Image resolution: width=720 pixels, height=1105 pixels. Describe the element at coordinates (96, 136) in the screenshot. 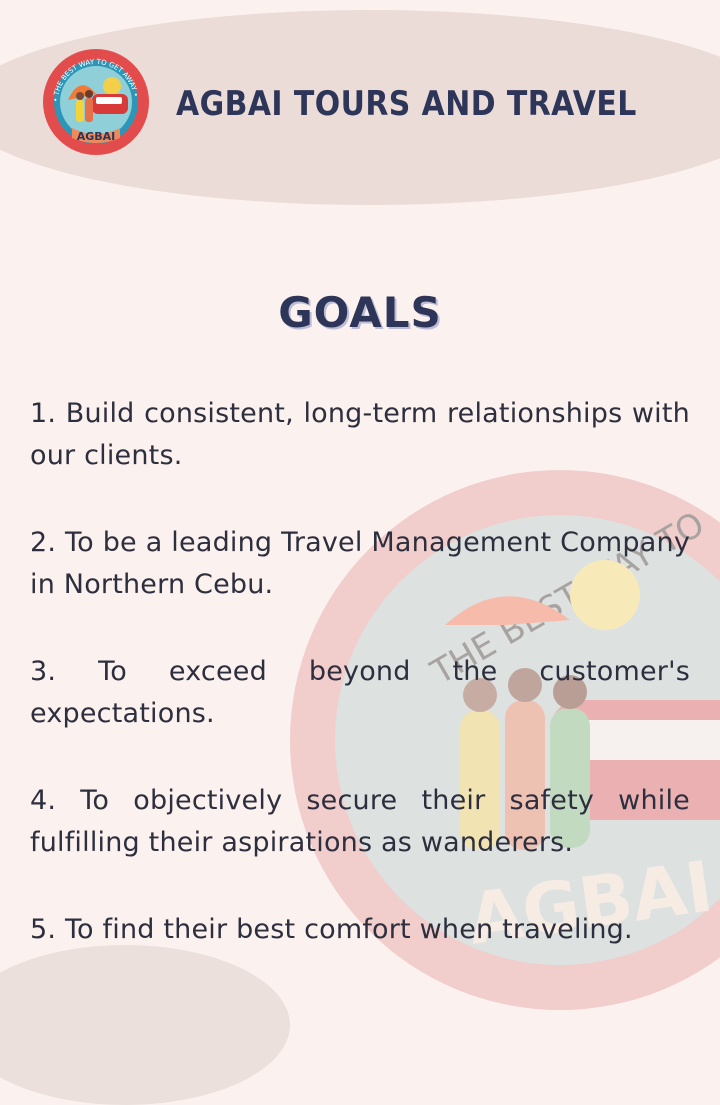

I see `logo-name-text: AGBAI` at that location.